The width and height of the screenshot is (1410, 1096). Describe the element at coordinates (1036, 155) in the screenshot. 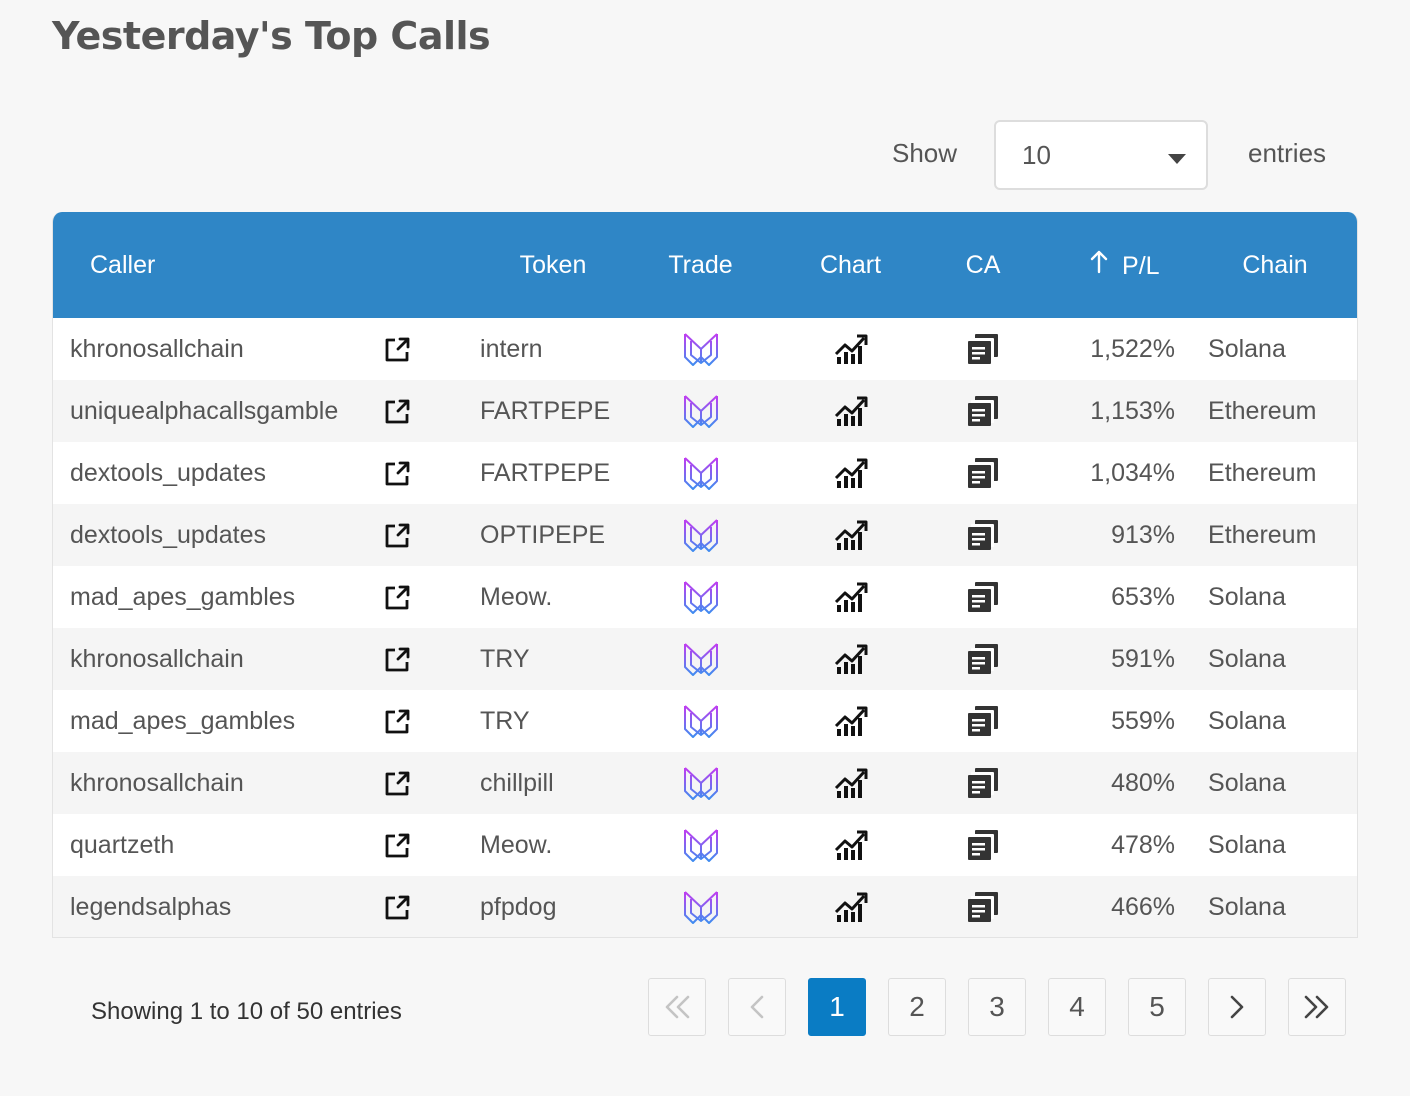

I see `entries-per-page-value: 10` at that location.